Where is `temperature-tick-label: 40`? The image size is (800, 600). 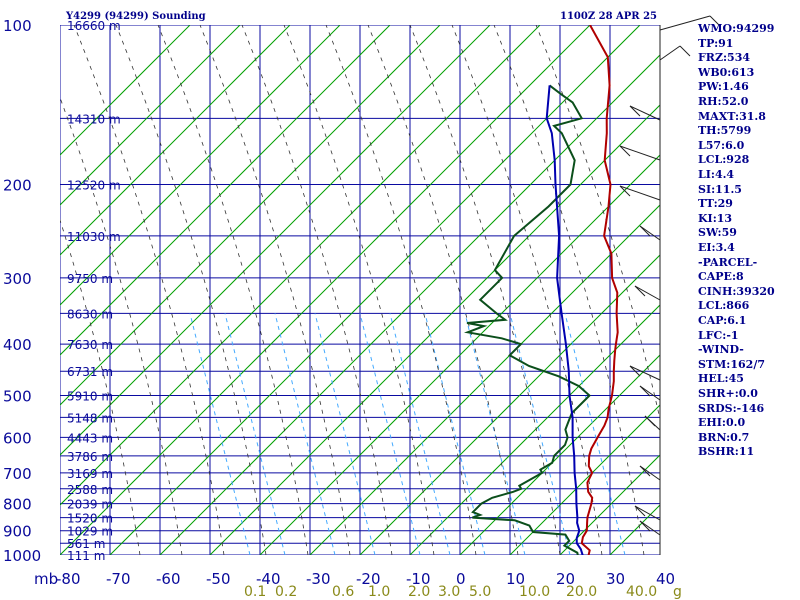
temperature-tick-label: 40 is located at coordinates (665, 579).